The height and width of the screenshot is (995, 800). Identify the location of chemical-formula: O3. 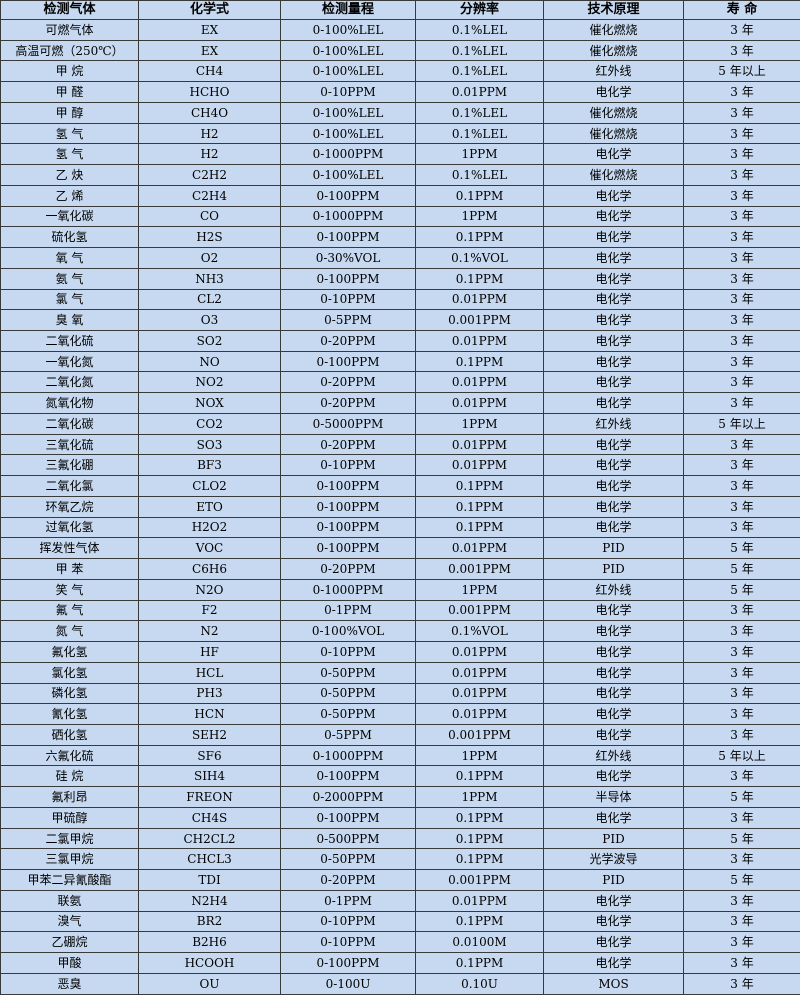
(209, 320).